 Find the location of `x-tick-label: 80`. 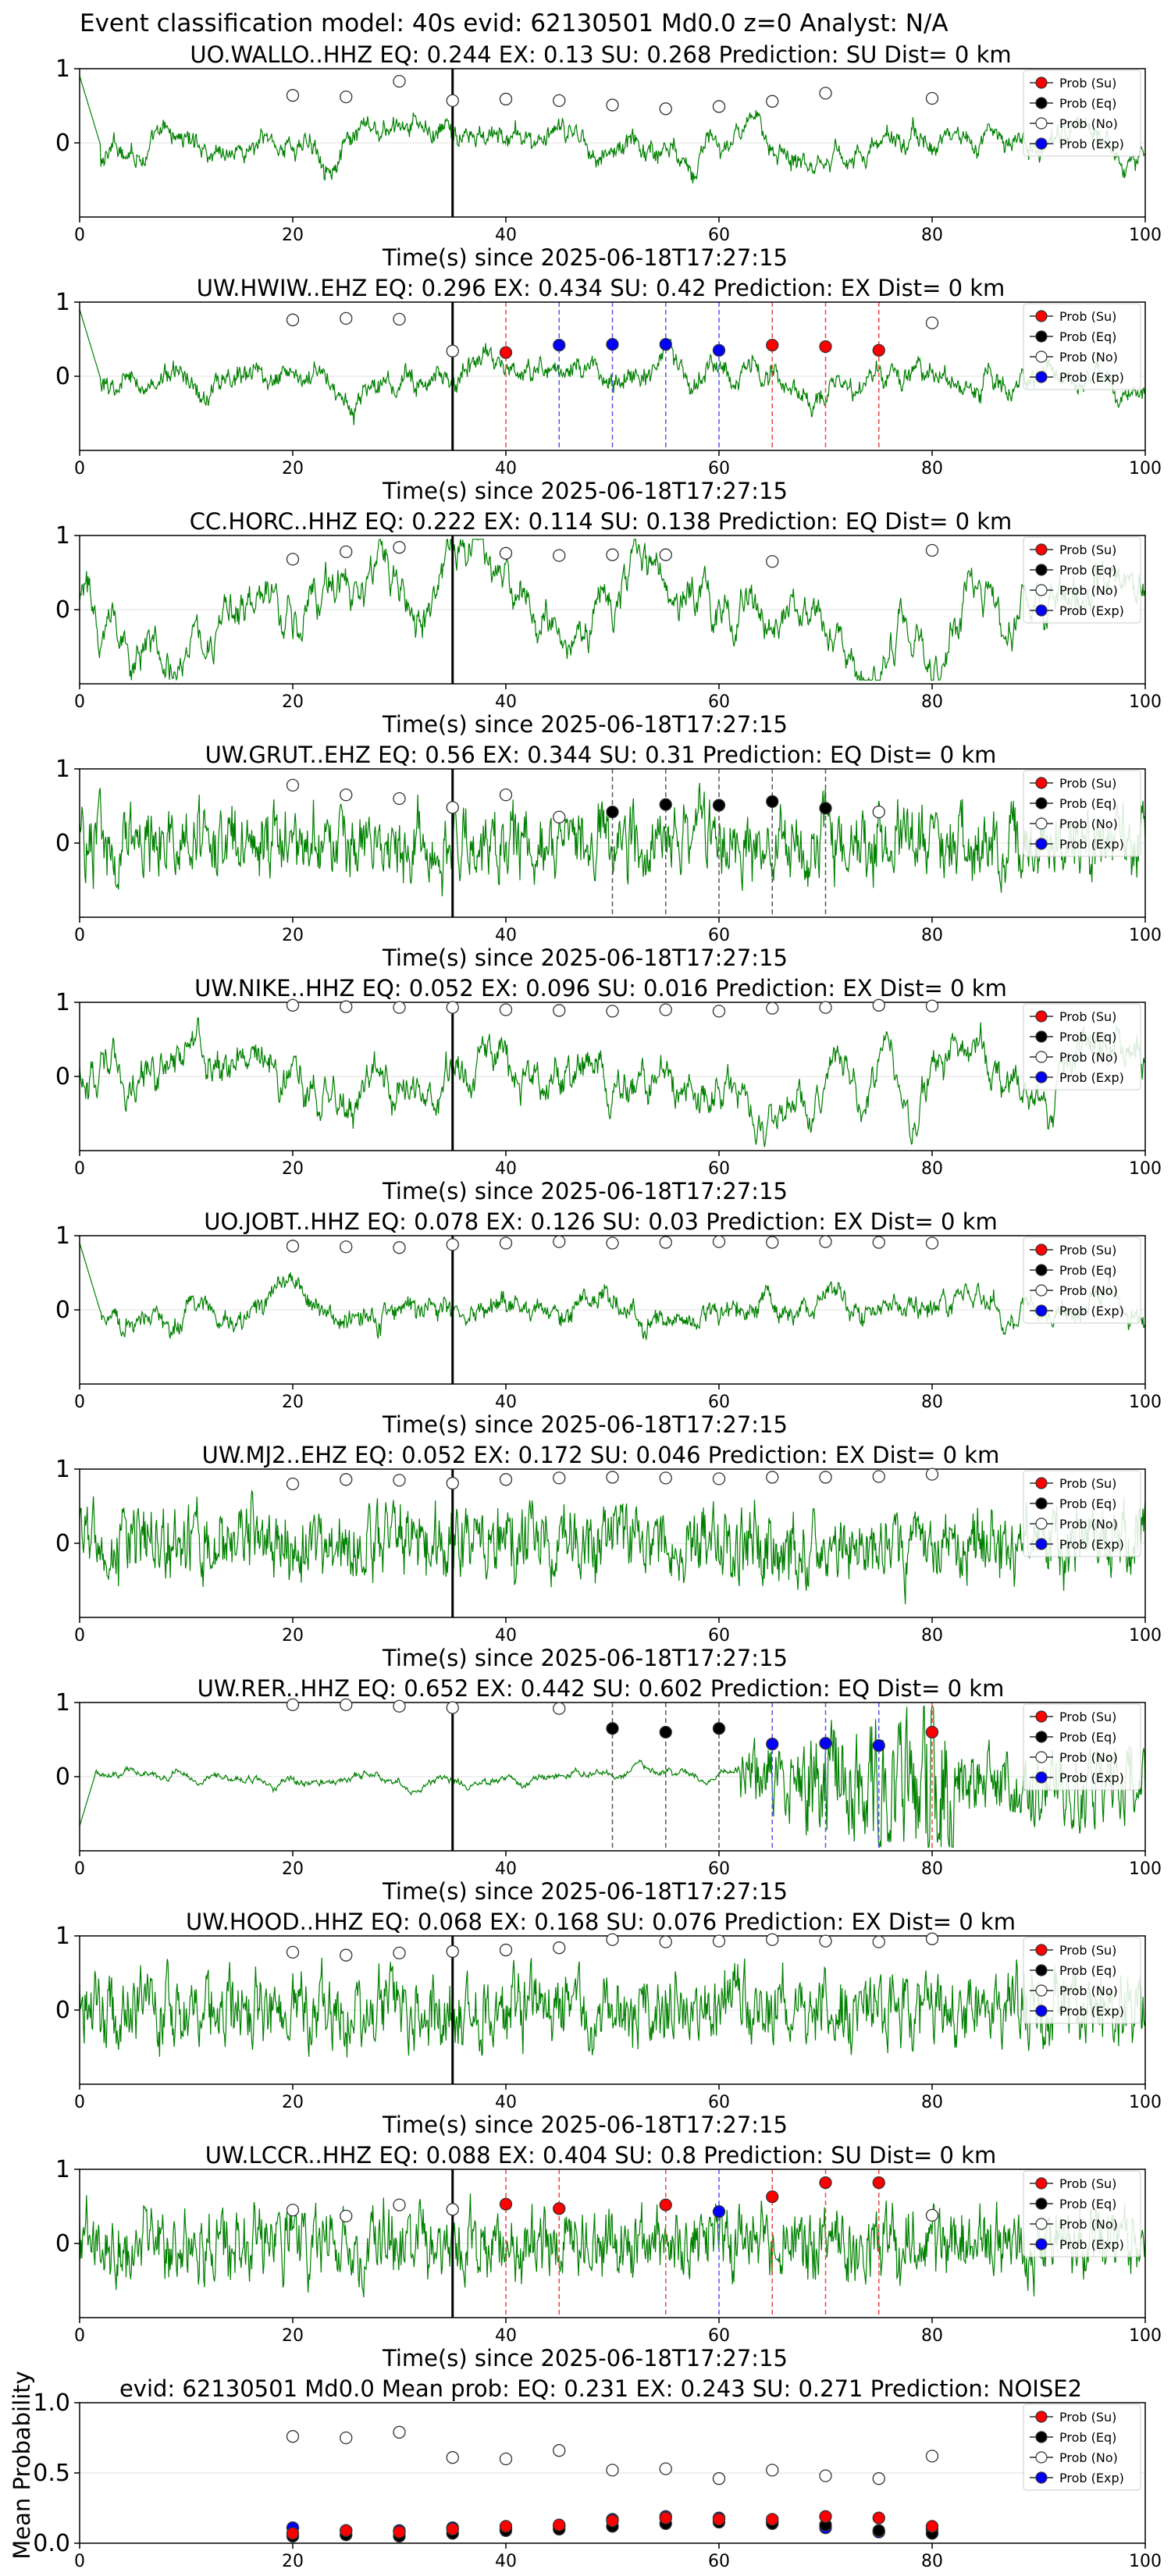

x-tick-label: 80 is located at coordinates (932, 1169).